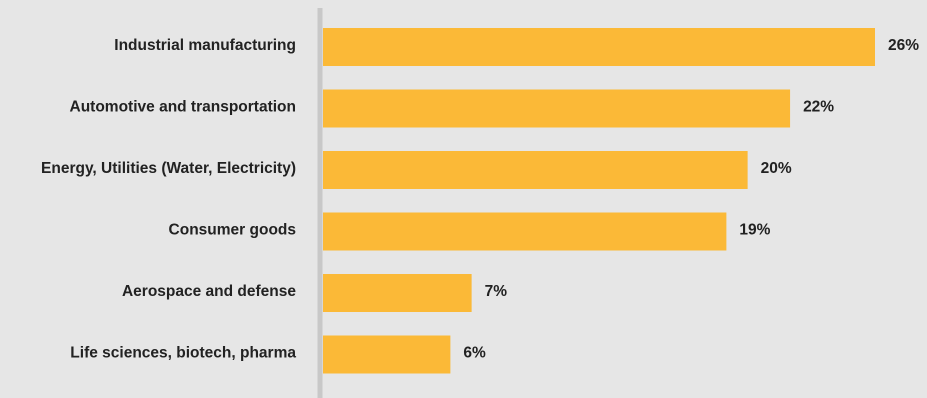 This screenshot has height=398, width=927. Describe the element at coordinates (754, 230) in the screenshot. I see `value-label-4: 19%` at that location.